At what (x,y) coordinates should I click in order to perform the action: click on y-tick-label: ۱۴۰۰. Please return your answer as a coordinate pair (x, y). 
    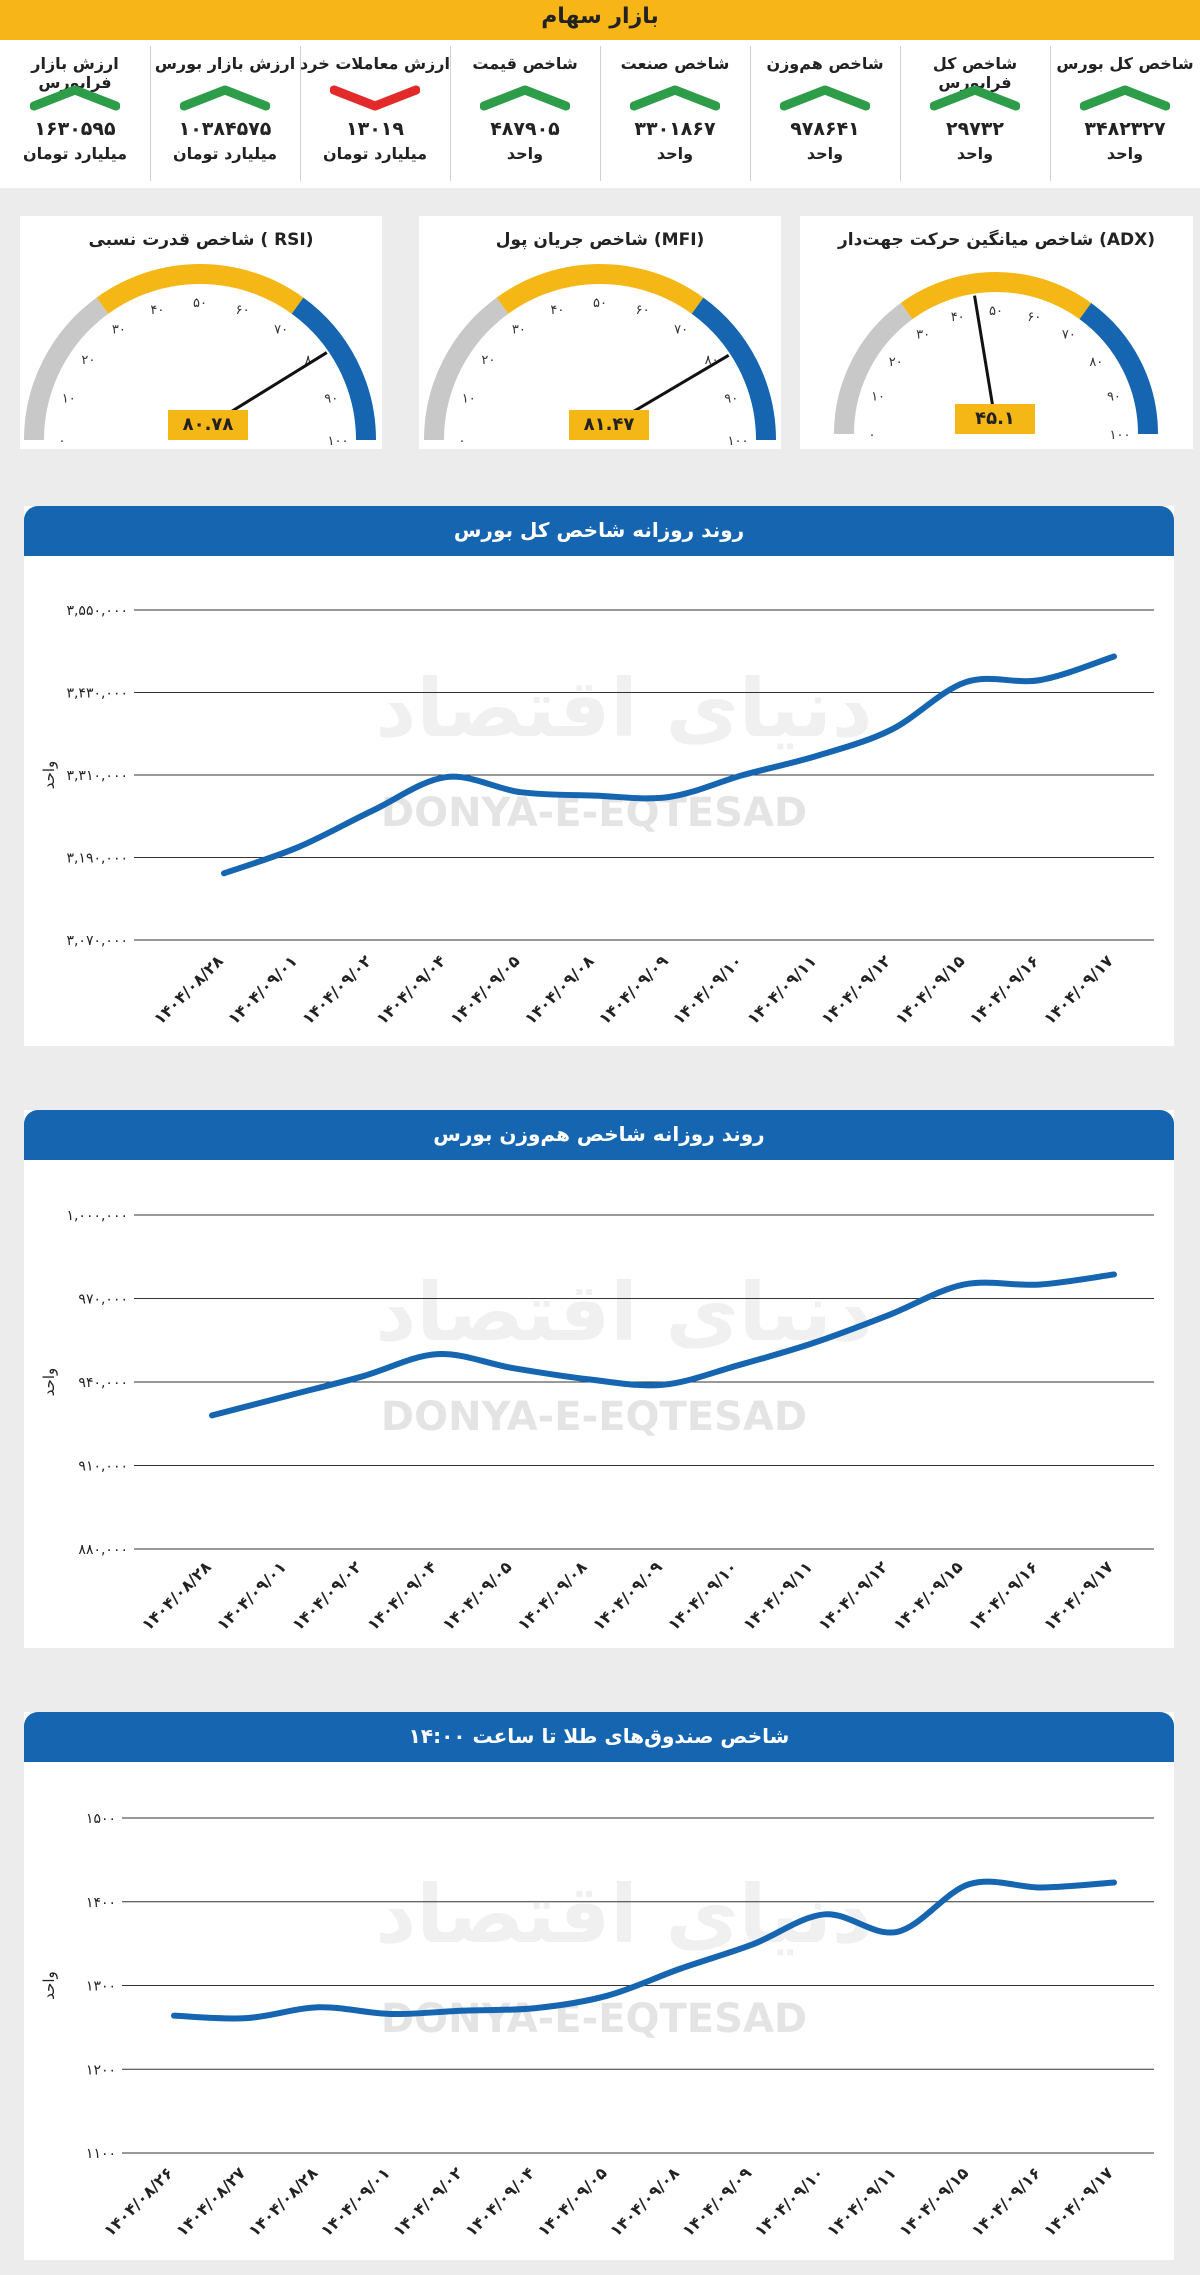
    Looking at the image, I should click on (101, 1903).